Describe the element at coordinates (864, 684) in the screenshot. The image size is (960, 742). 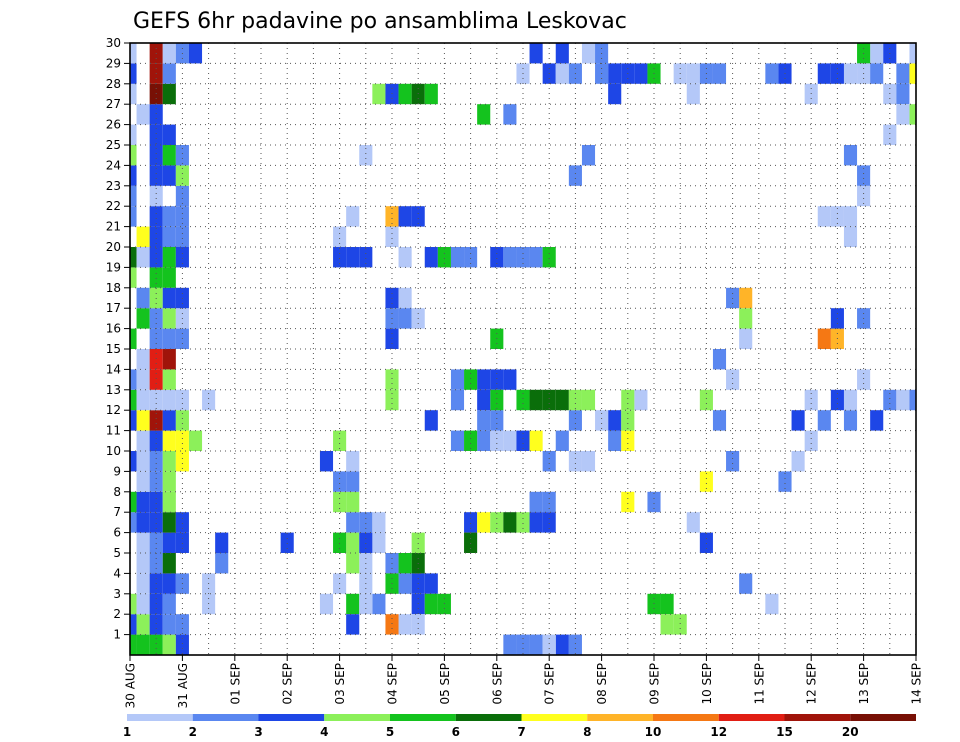
I see `x-tick-label: 13 SEP` at that location.